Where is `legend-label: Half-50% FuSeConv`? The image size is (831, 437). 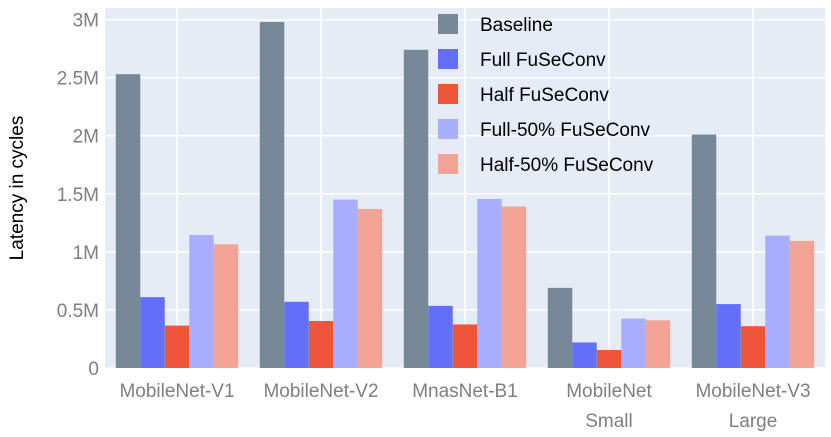
legend-label: Half-50% FuSeConv is located at coordinates (567, 165).